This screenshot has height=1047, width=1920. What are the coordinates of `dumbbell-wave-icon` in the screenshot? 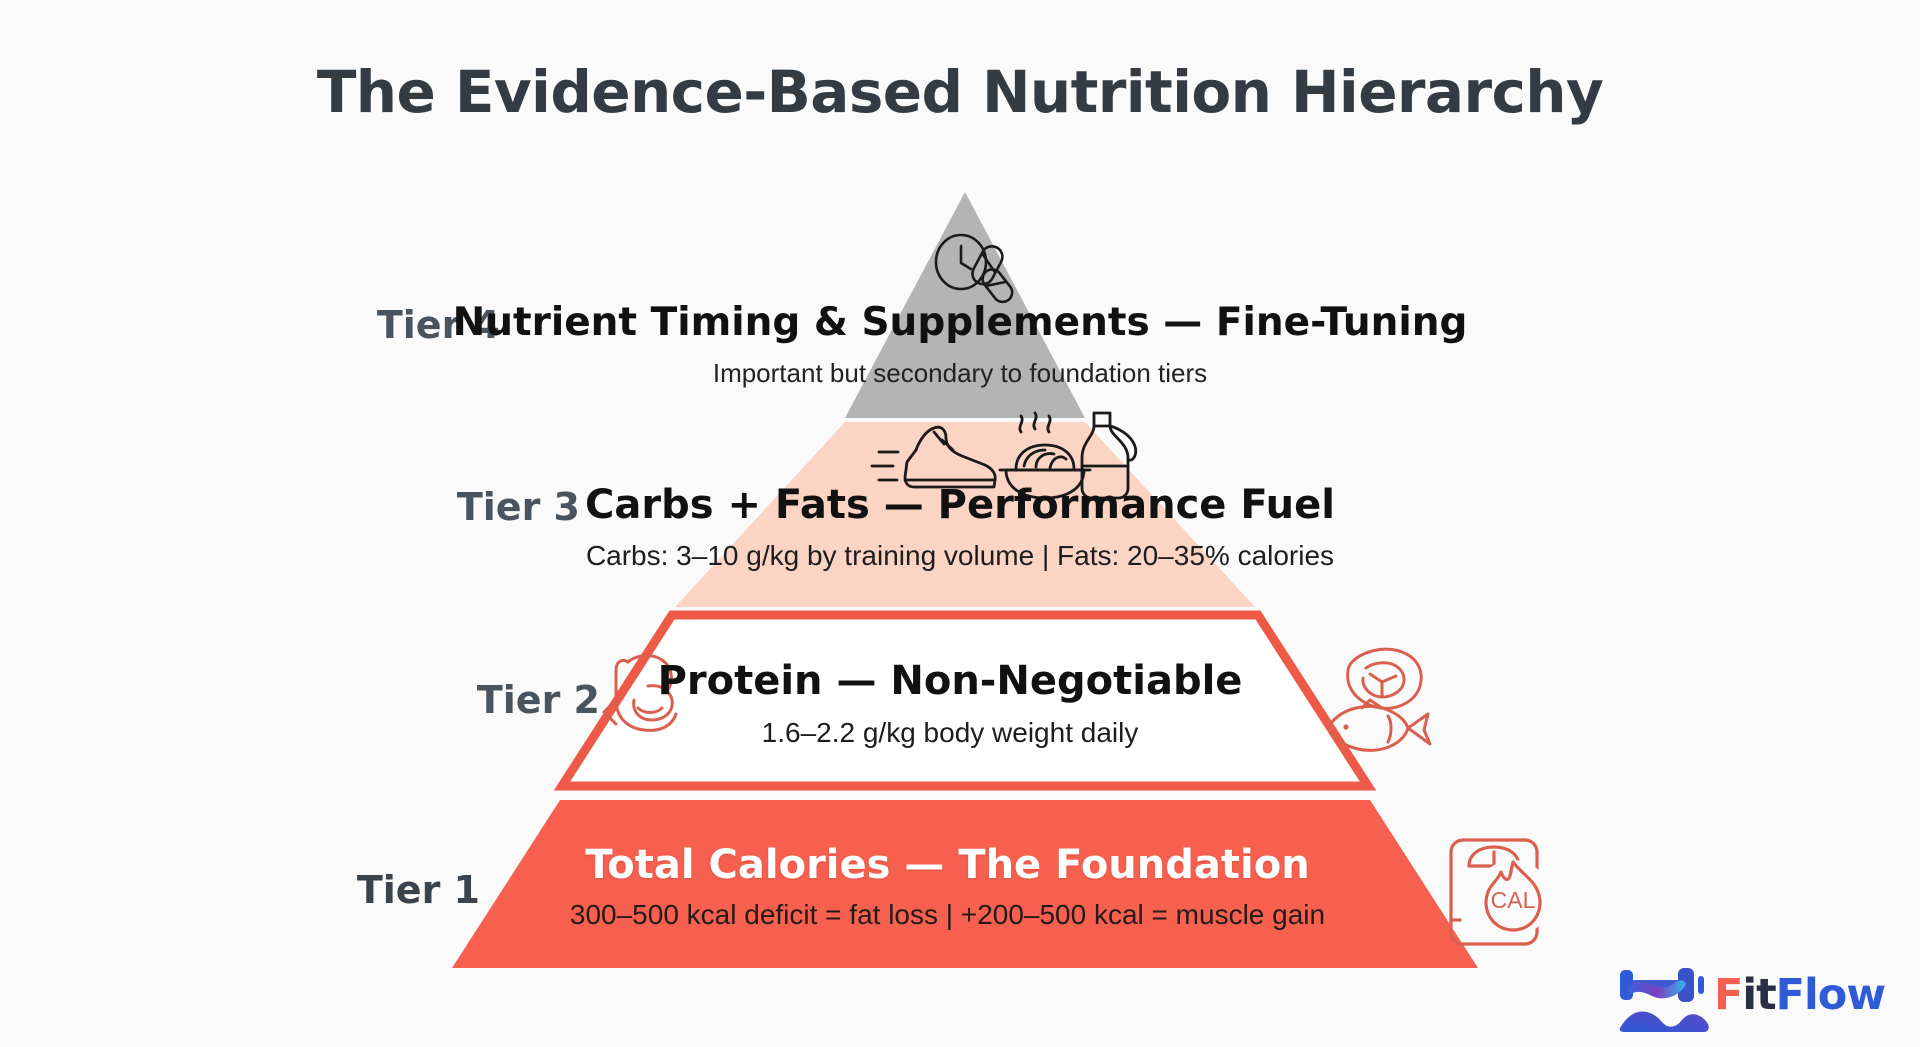 It's located at (1664, 1000).